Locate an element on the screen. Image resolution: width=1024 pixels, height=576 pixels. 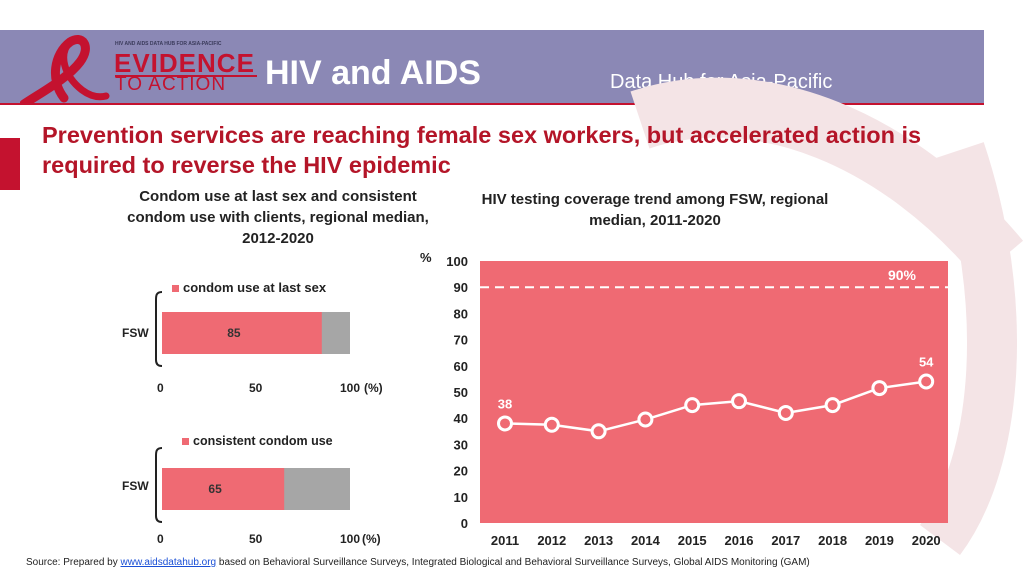
logo-rule is located at coordinates (186, 76).